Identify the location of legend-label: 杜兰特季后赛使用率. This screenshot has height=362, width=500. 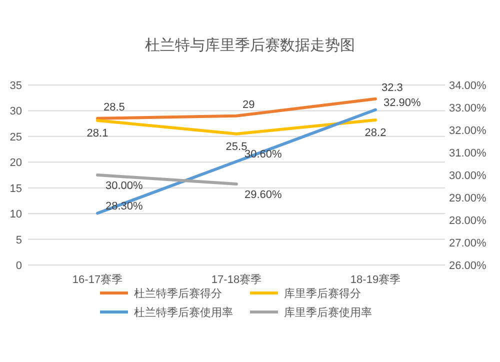
(183, 312).